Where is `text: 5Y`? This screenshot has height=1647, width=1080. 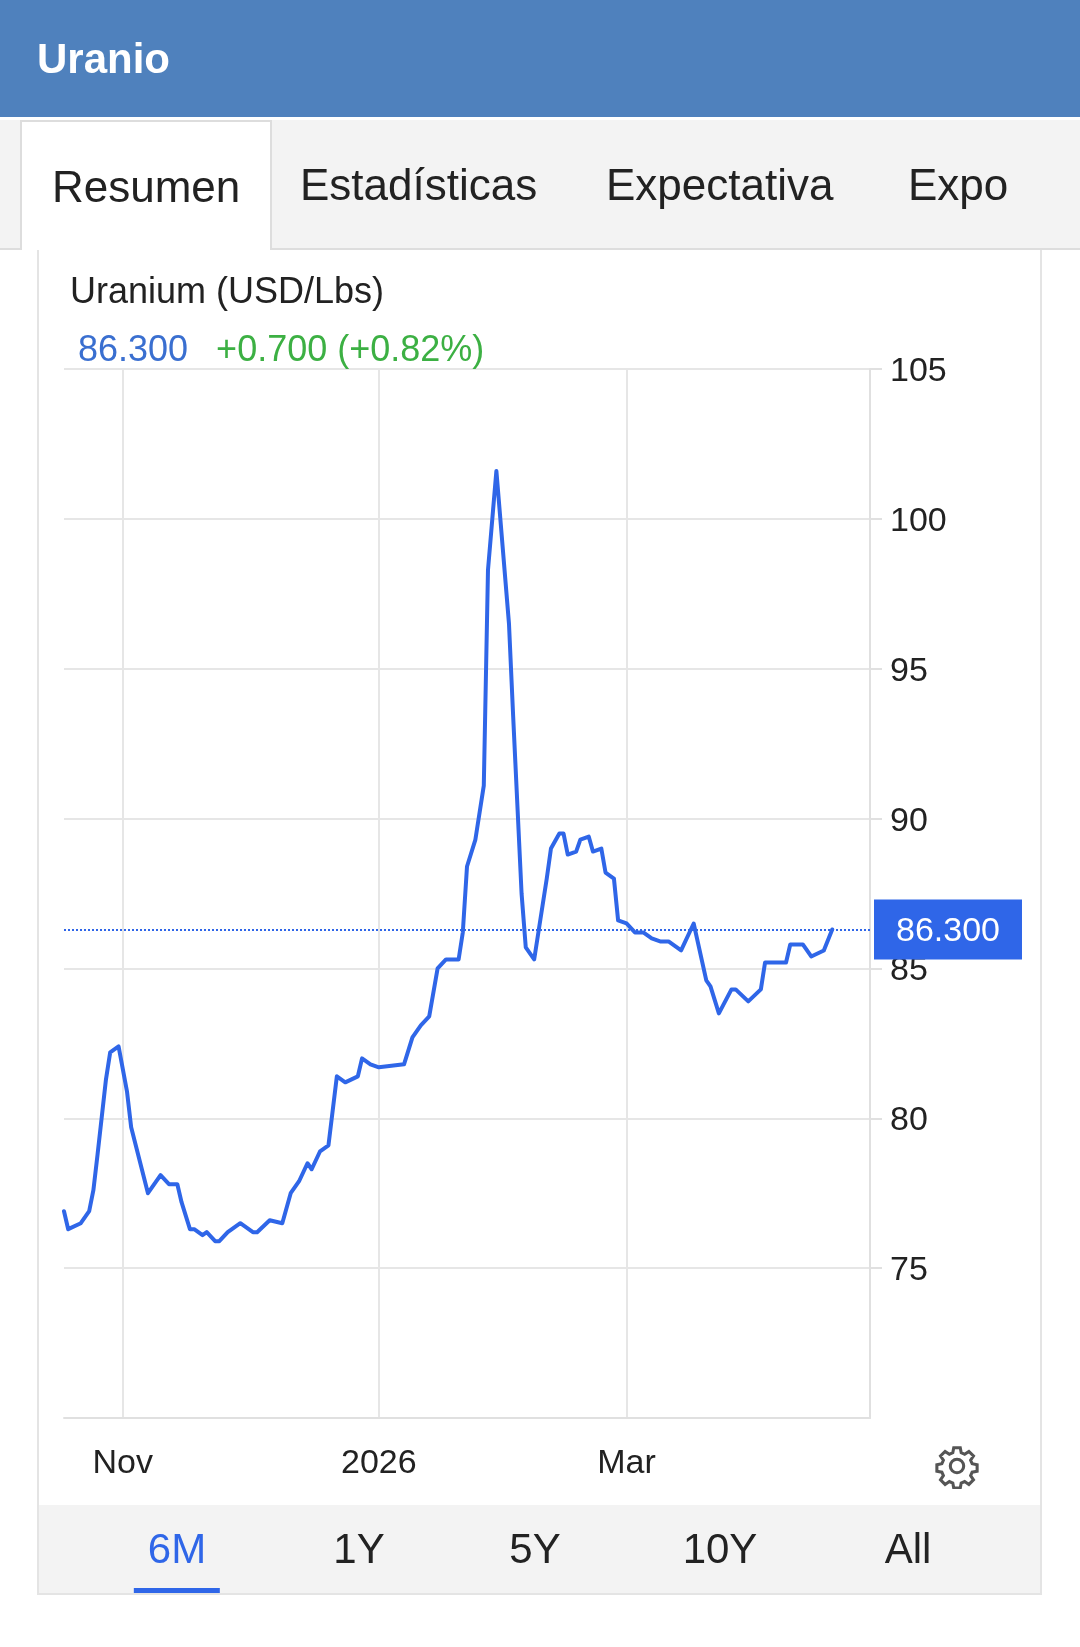
text: 5Y is located at coordinates (535, 1549).